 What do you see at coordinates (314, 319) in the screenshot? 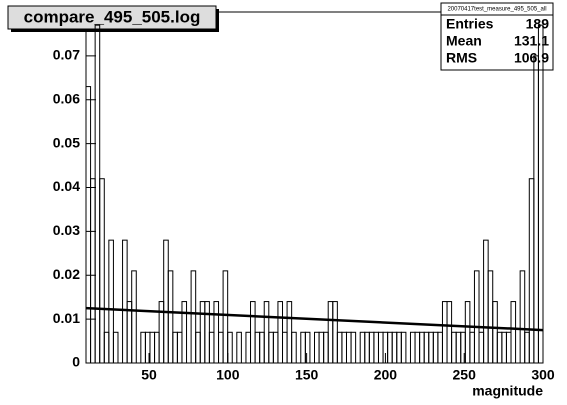
I see `fit-line` at bounding box center [314, 319].